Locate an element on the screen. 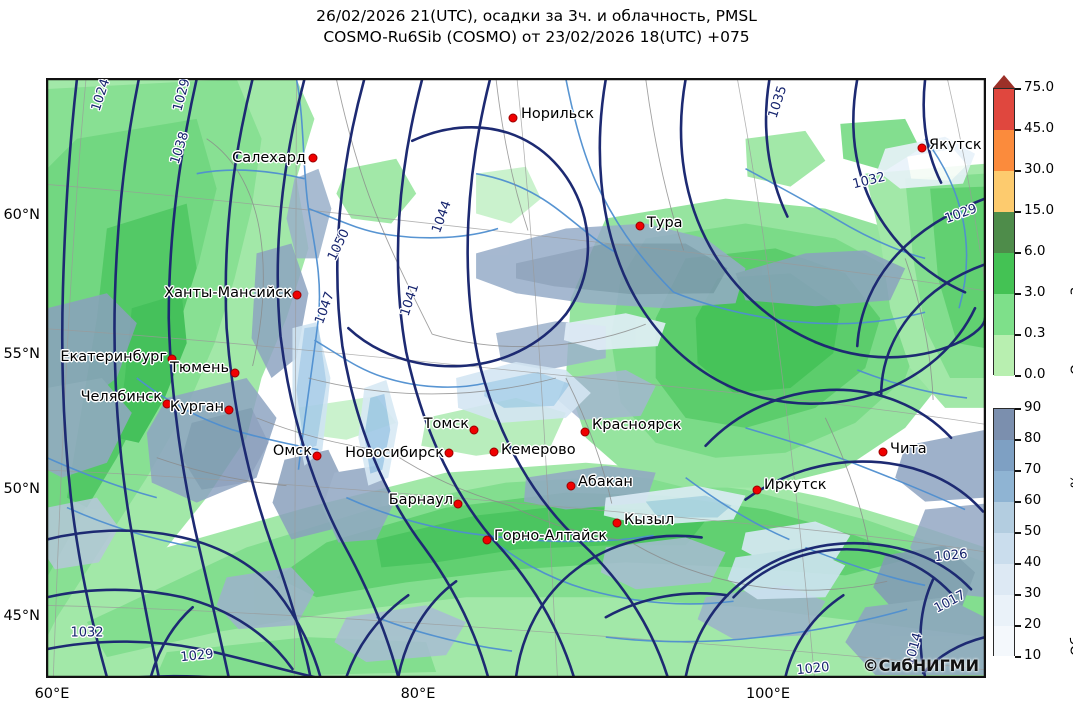  latitude-tick-label: 60°N is located at coordinates (21, 215).